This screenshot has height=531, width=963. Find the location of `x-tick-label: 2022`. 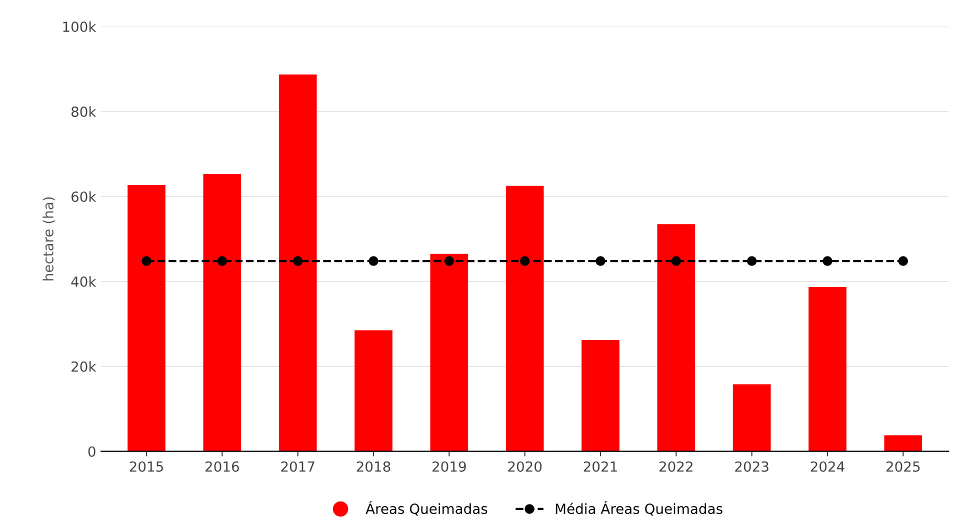

x-tick-label: 2022 is located at coordinates (676, 466).